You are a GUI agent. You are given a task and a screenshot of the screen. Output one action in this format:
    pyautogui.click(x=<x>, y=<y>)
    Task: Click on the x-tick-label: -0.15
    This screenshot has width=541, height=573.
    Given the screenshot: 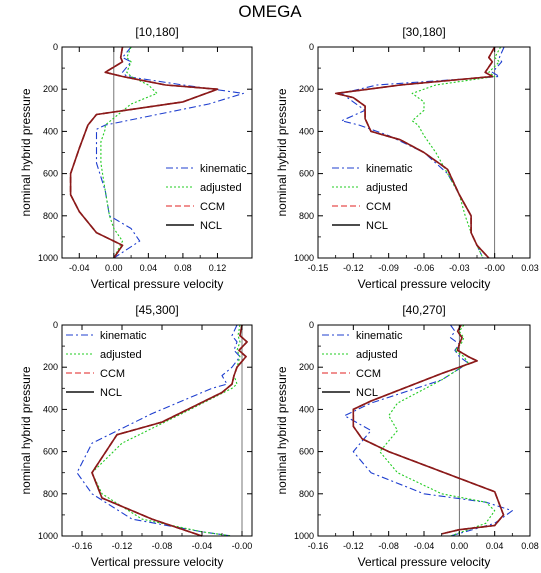 What is the action you would take?
    pyautogui.click(x=318, y=268)
    